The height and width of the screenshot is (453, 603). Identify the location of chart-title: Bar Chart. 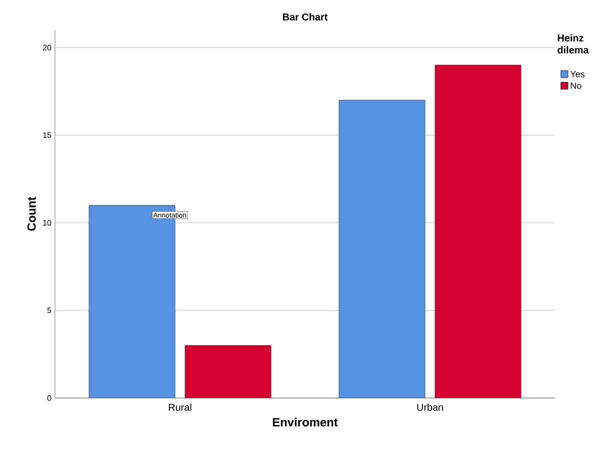
(305, 16).